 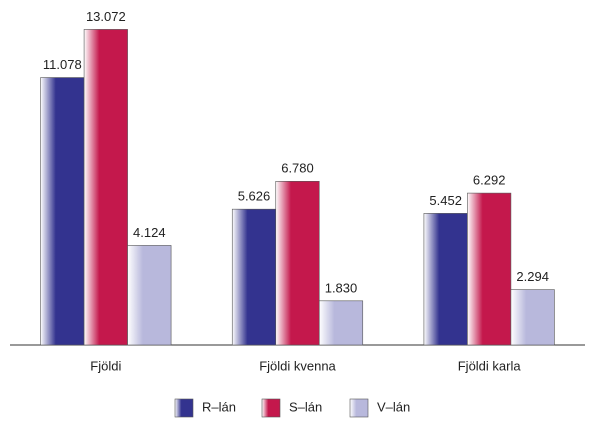 I want to click on value-label: 11.078, so click(x=62, y=64).